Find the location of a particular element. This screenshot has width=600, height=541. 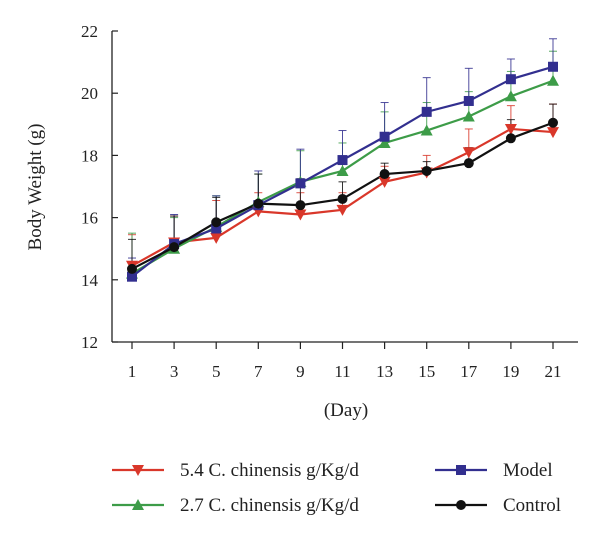

x-tick-label: 9 is located at coordinates (300, 371).